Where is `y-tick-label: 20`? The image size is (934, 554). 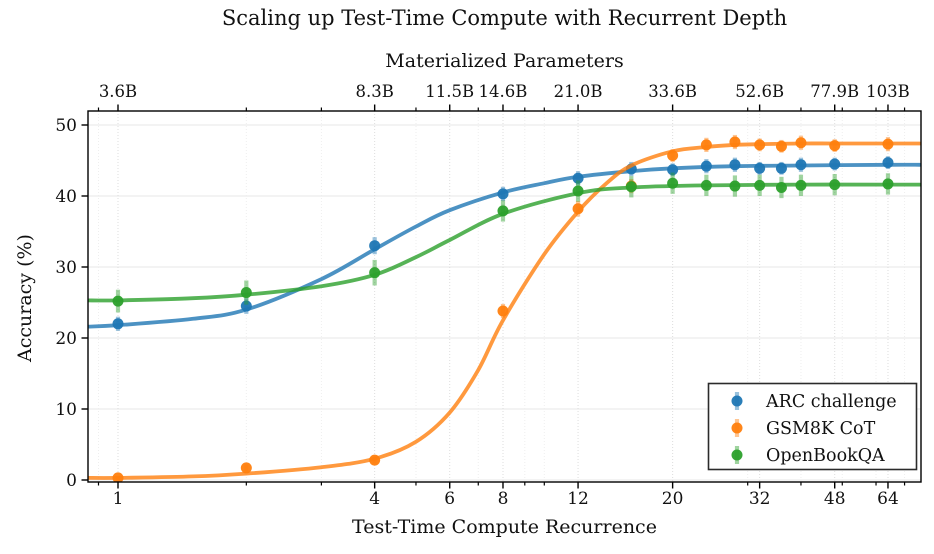
y-tick-label: 20 is located at coordinates (66, 339).